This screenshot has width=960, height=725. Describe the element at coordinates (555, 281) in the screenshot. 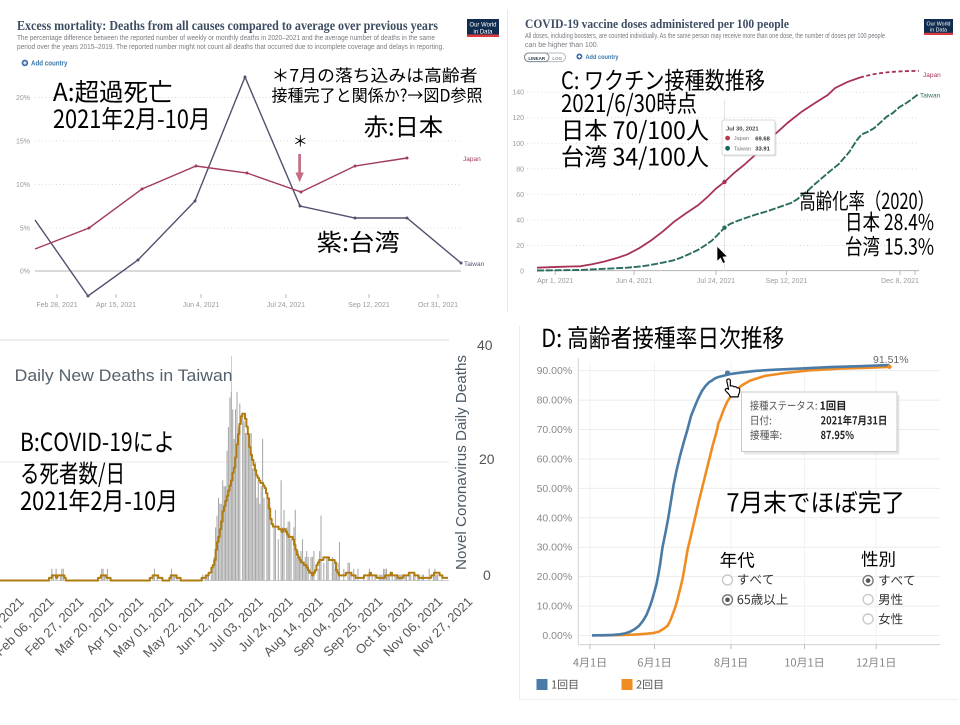

I see `svg-text: Apr 1, 2021` at that location.